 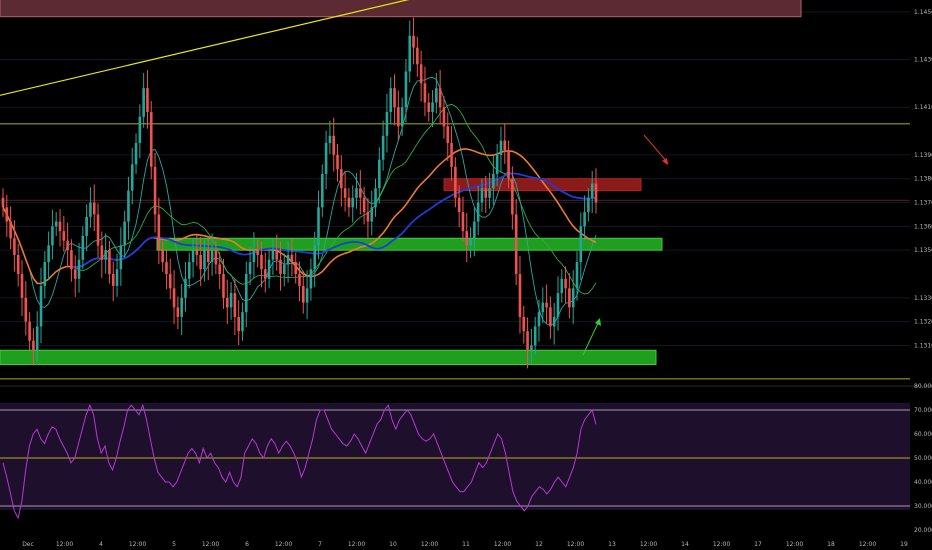 What do you see at coordinates (923, 203) in the screenshot?
I see `price-tick-label: 1.13700` at bounding box center [923, 203].